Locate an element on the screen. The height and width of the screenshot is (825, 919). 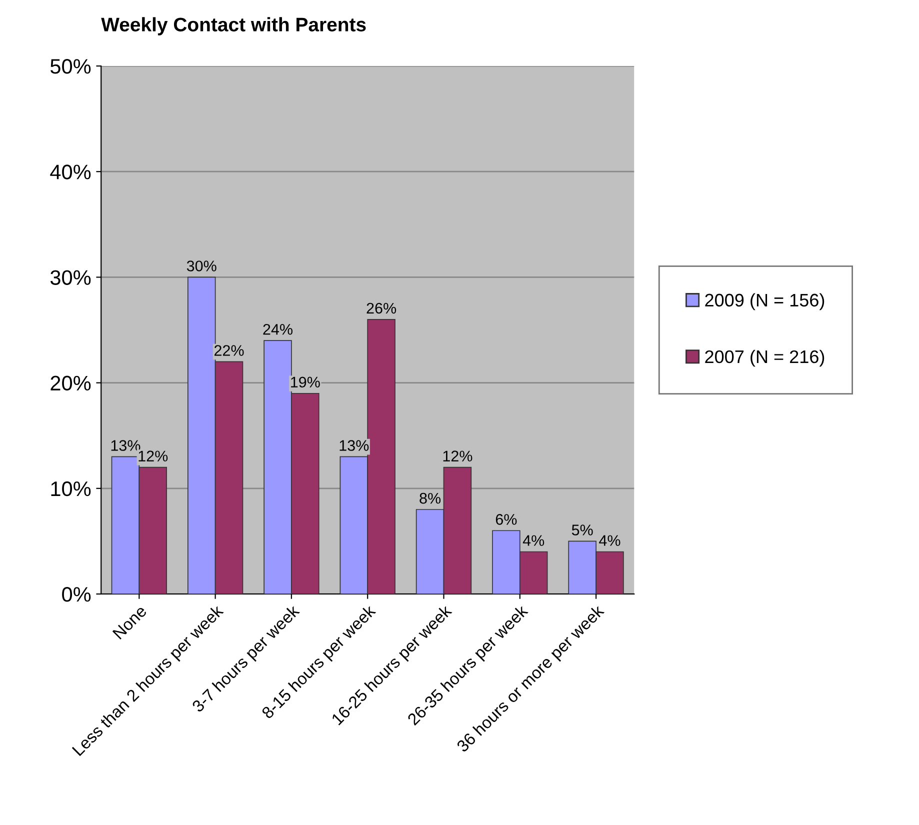
data-label: 24% is located at coordinates (277, 329).